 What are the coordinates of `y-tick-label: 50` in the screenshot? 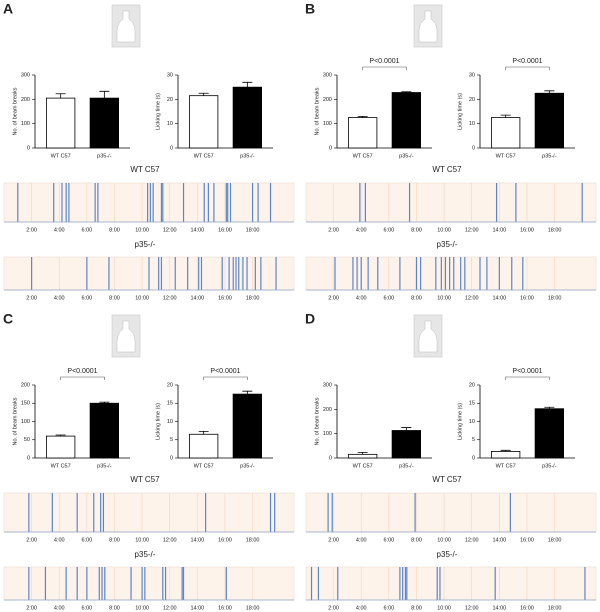 It's located at (27, 440).